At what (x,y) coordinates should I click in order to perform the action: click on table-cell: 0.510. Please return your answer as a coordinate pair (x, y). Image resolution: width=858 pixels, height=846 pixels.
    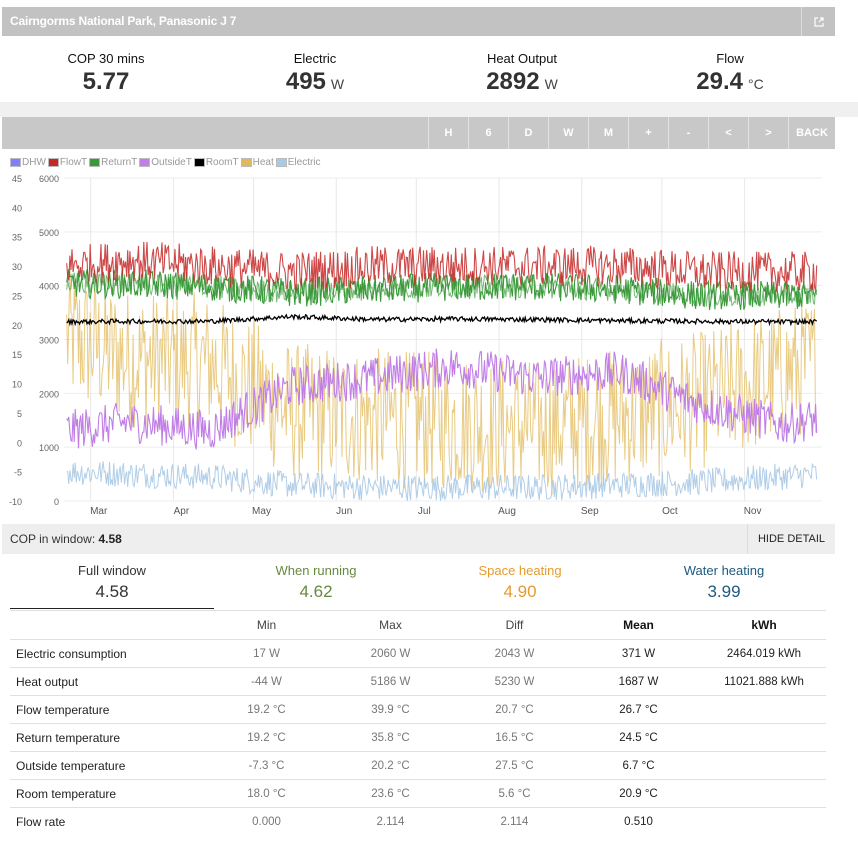
    Looking at the image, I should click on (638, 821).